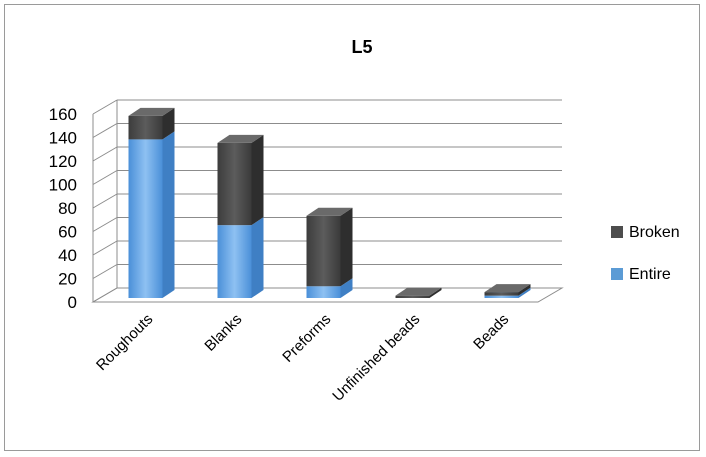 The image size is (706, 457). Describe the element at coordinates (67, 255) in the screenshot. I see `y-tick-label: 40` at that location.